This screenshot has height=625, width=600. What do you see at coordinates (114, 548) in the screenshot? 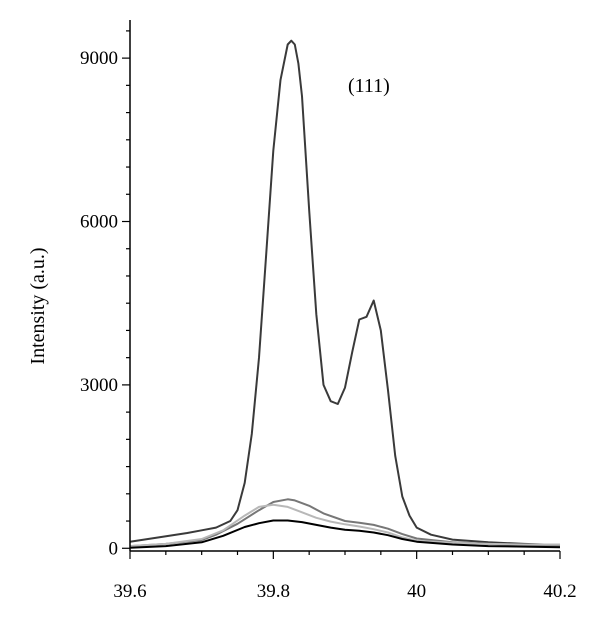
I see `y-tick-label: 0` at bounding box center [114, 548].